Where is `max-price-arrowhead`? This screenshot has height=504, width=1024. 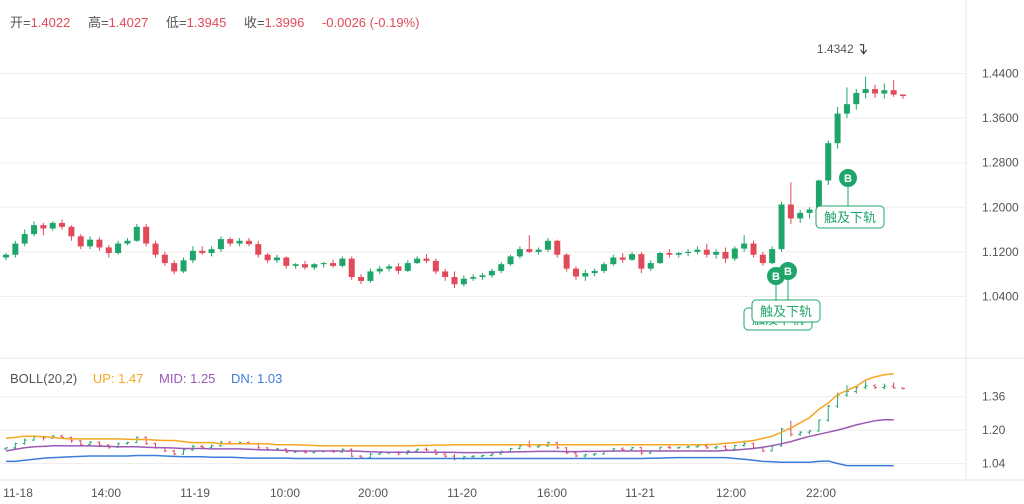 max-price-arrowhead is located at coordinates (864, 52).